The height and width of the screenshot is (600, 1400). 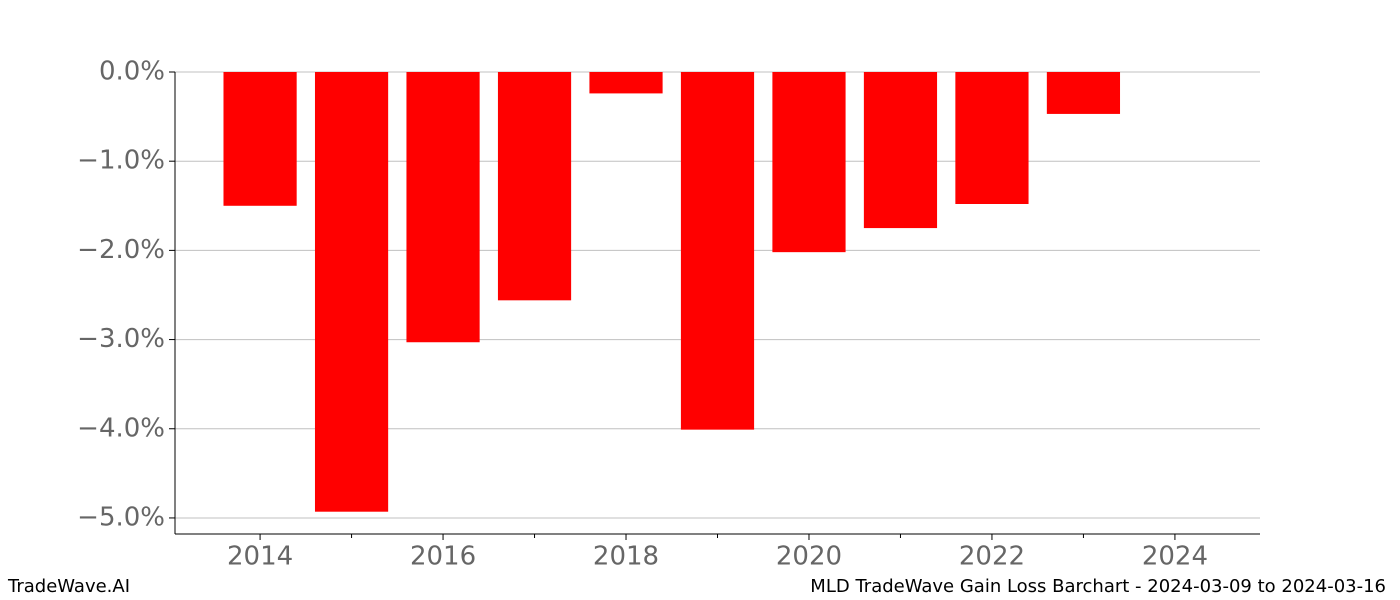 I want to click on y-tick-label: −4.0%, so click(x=121, y=428).